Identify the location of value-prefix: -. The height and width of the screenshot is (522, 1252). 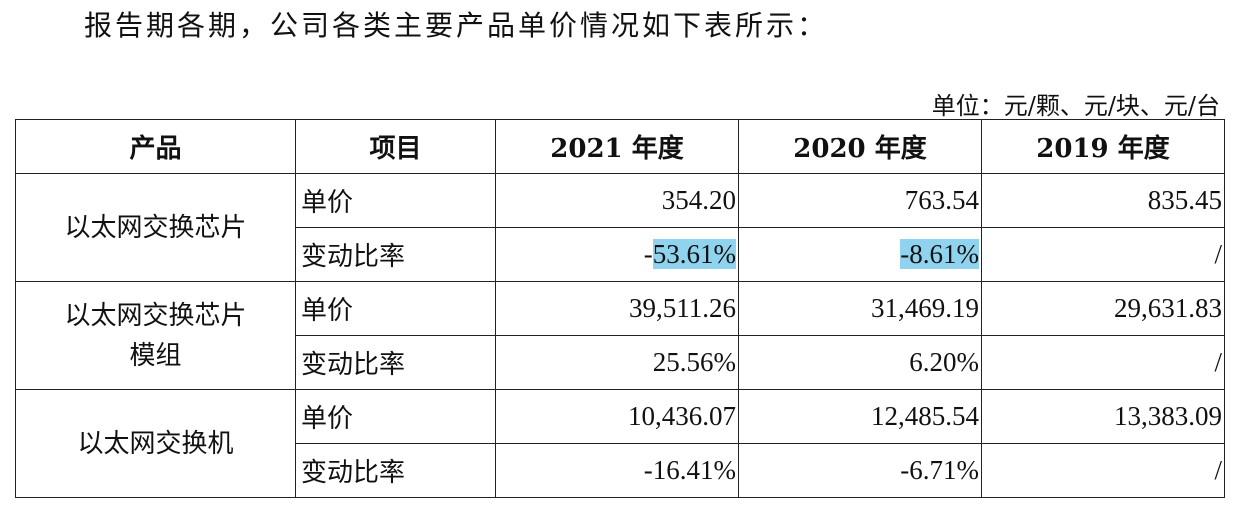
(648, 254).